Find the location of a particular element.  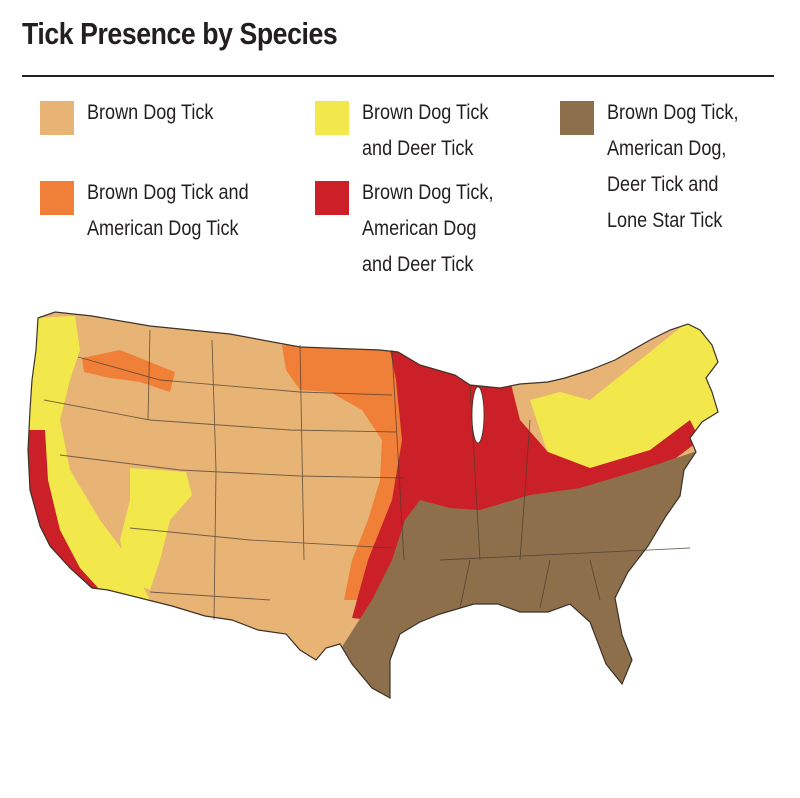

zone-brown-dog-deer-utah is located at coordinates (156, 529).